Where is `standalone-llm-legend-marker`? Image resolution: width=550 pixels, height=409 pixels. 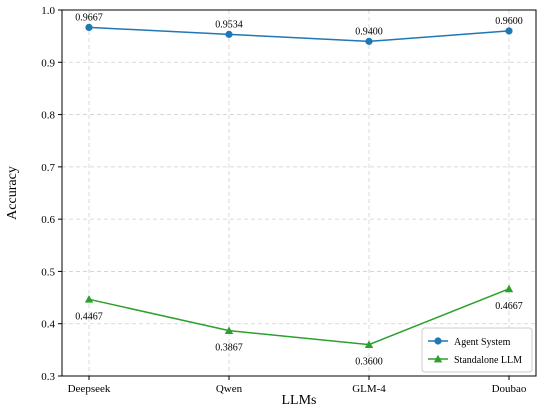
standalone-llm-legend-marker is located at coordinates (438, 358).